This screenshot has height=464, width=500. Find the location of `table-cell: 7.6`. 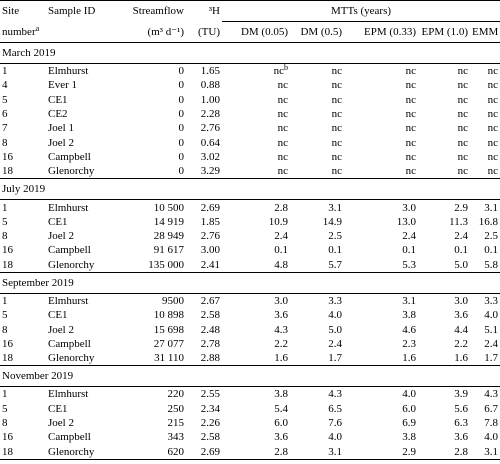

table-cell: 7.6 is located at coordinates (335, 423).